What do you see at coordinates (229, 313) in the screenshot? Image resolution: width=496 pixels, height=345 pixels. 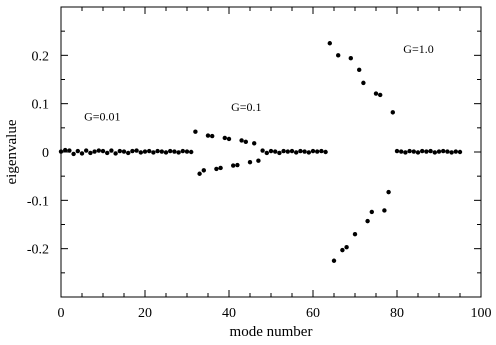 I see `x-tick-label: 40` at bounding box center [229, 313].